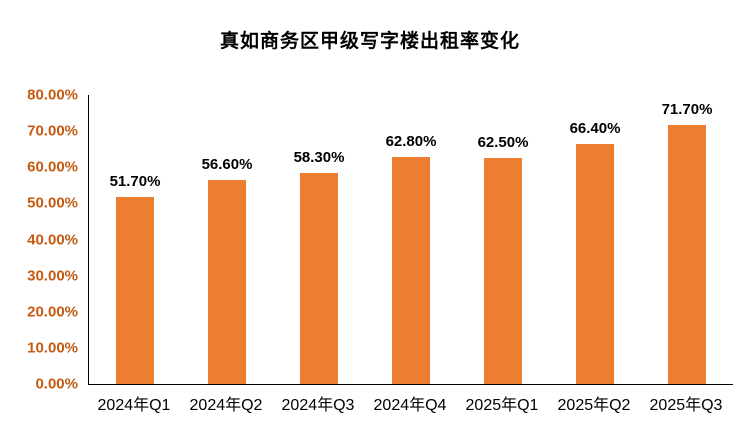 The width and height of the screenshot is (740, 444). What do you see at coordinates (686, 405) in the screenshot?
I see `x-axis-label: 2025年Q3` at bounding box center [686, 405].